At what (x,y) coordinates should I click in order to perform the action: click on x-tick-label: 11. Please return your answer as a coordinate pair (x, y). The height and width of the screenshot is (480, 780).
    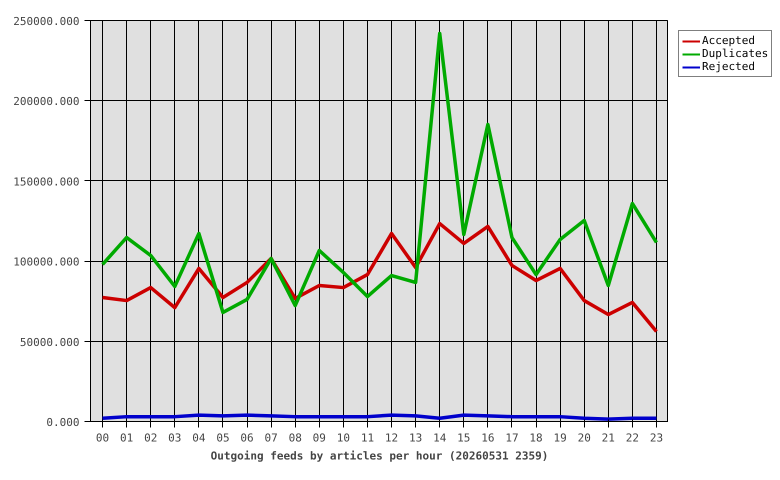
    Looking at the image, I should click on (367, 438).